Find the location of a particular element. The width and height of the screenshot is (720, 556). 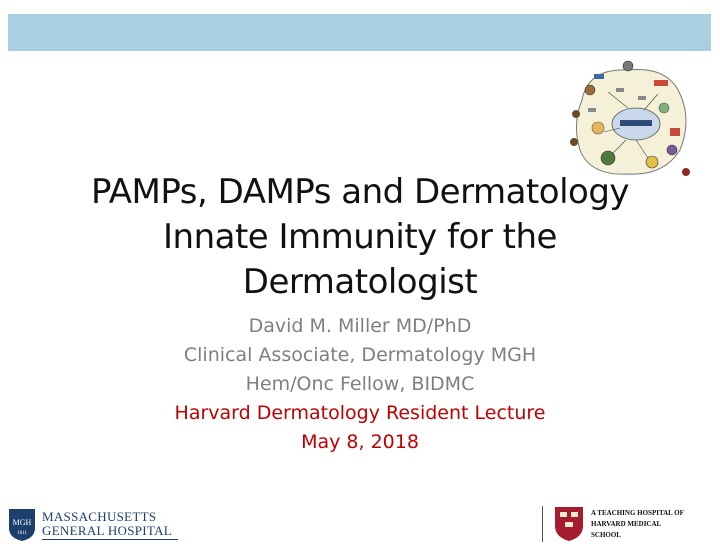

hms-line1: A TEACHING HOSPITAL OF is located at coordinates (637, 513).